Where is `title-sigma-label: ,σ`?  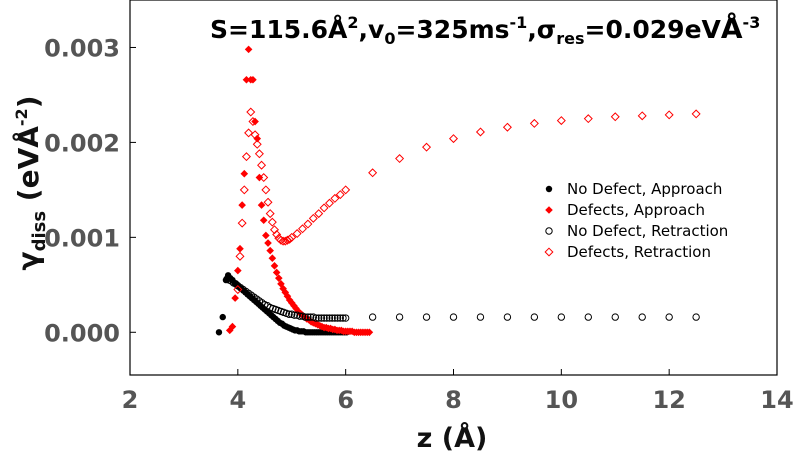 title-sigma-label: ,σ is located at coordinates (541, 29).